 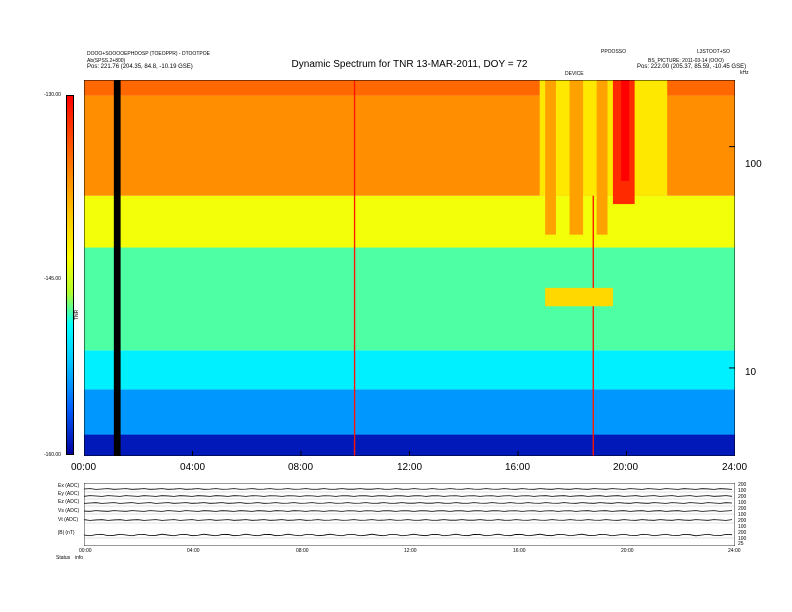 I want to click on colorbar-tick-mid: -145.00, so click(x=52, y=279).